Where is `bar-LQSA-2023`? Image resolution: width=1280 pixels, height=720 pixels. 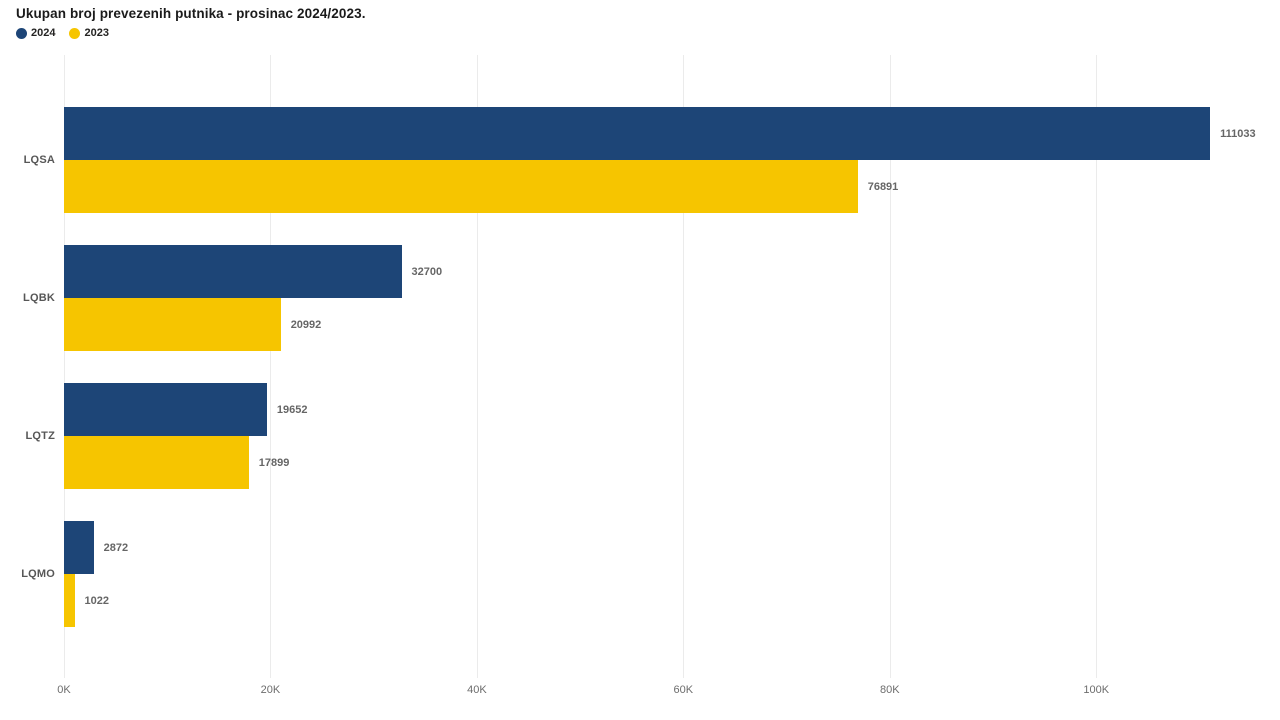
bar-LQSA-2023 is located at coordinates (461, 186).